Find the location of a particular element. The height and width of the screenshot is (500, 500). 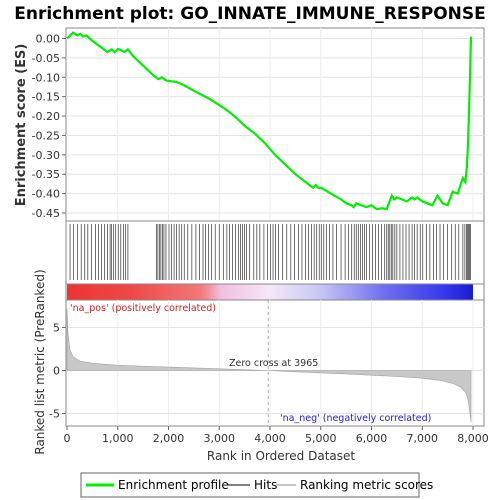

ranking-tick-label: 0 is located at coordinates (56, 371).